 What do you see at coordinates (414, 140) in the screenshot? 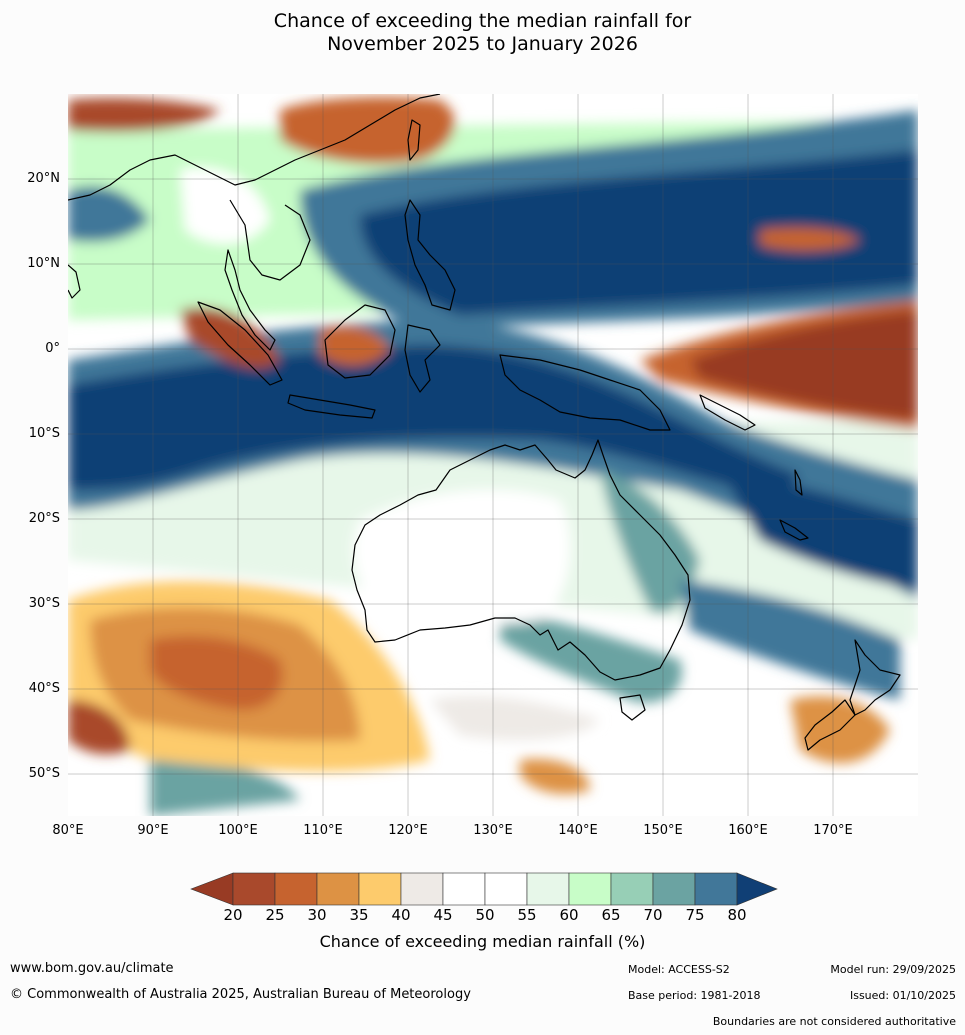
I see `coastline-taiwan` at bounding box center [414, 140].